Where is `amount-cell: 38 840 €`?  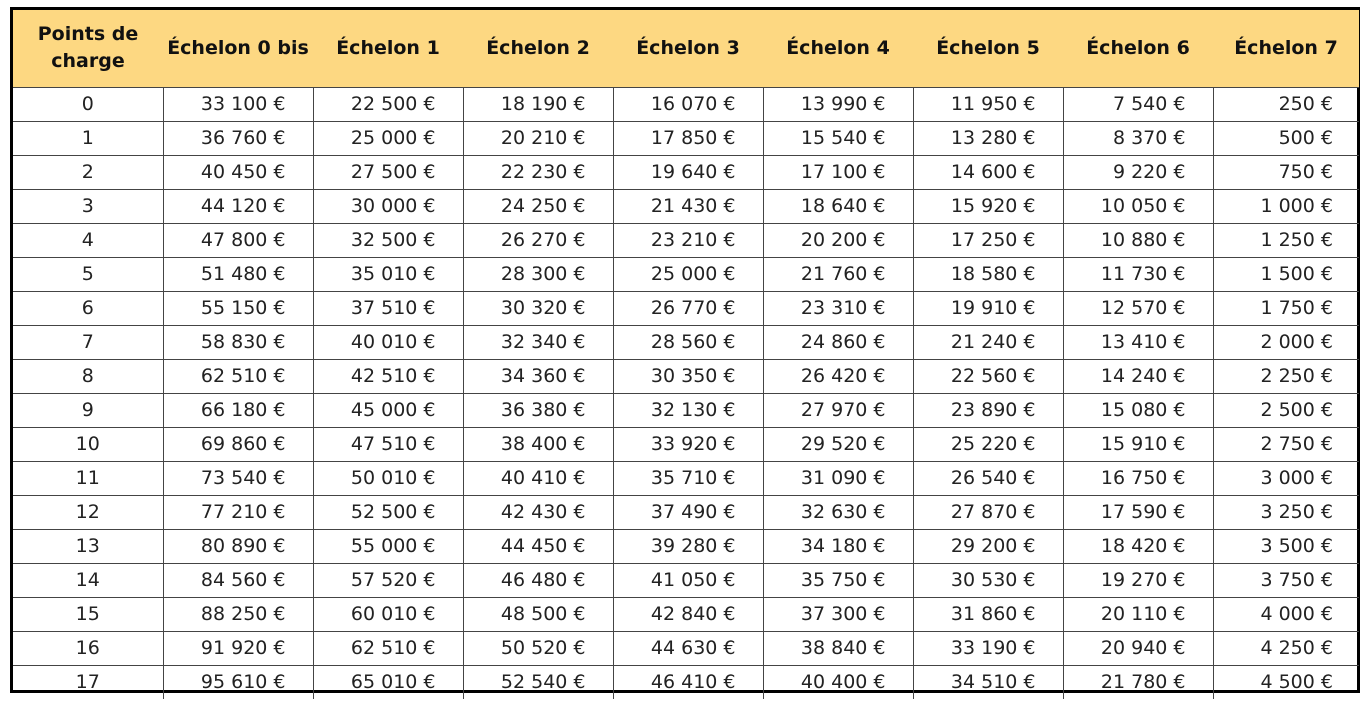
amount-cell: 38 840 € is located at coordinates (837, 647).